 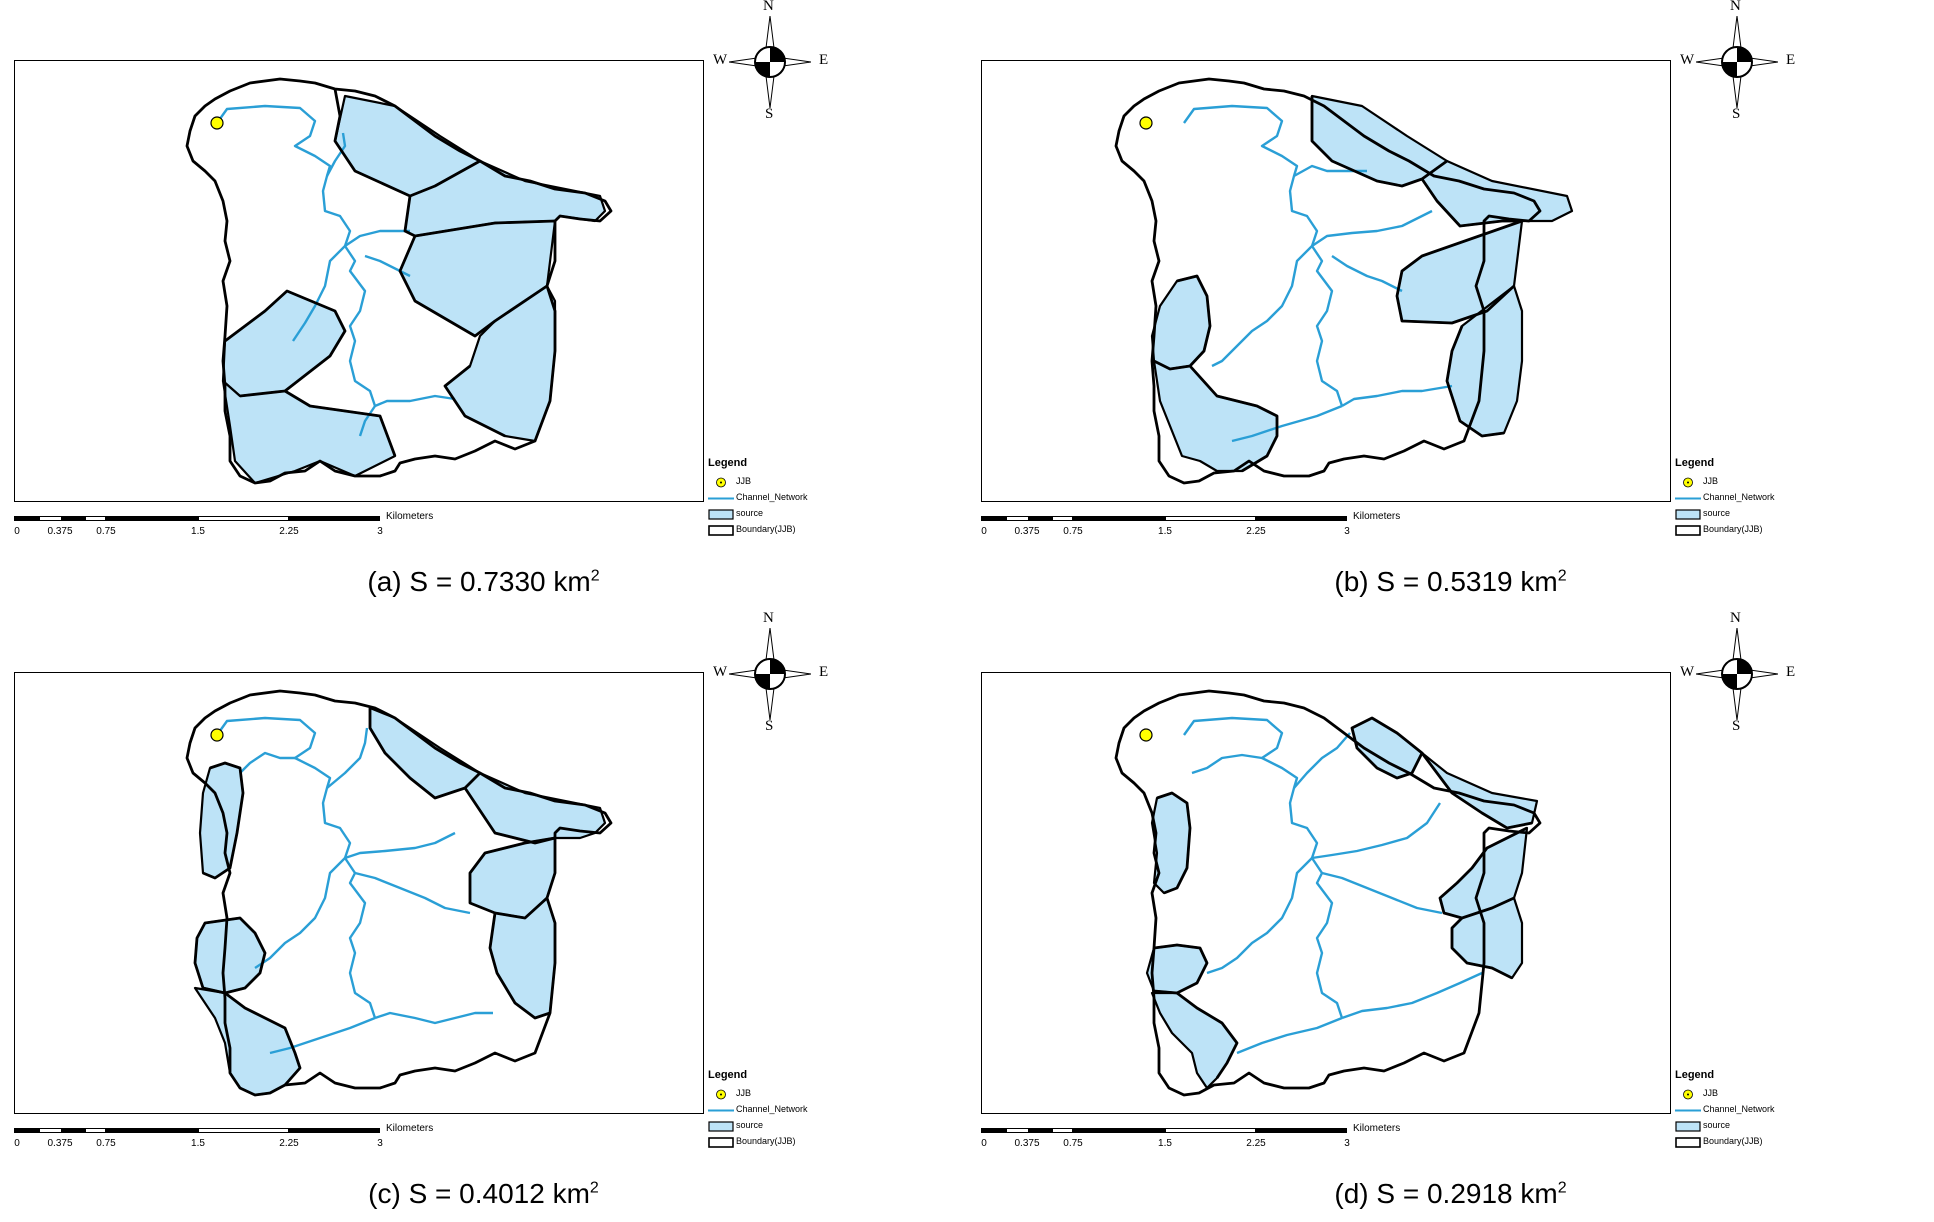 I want to click on compass-n: N, so click(x=1735, y=7).